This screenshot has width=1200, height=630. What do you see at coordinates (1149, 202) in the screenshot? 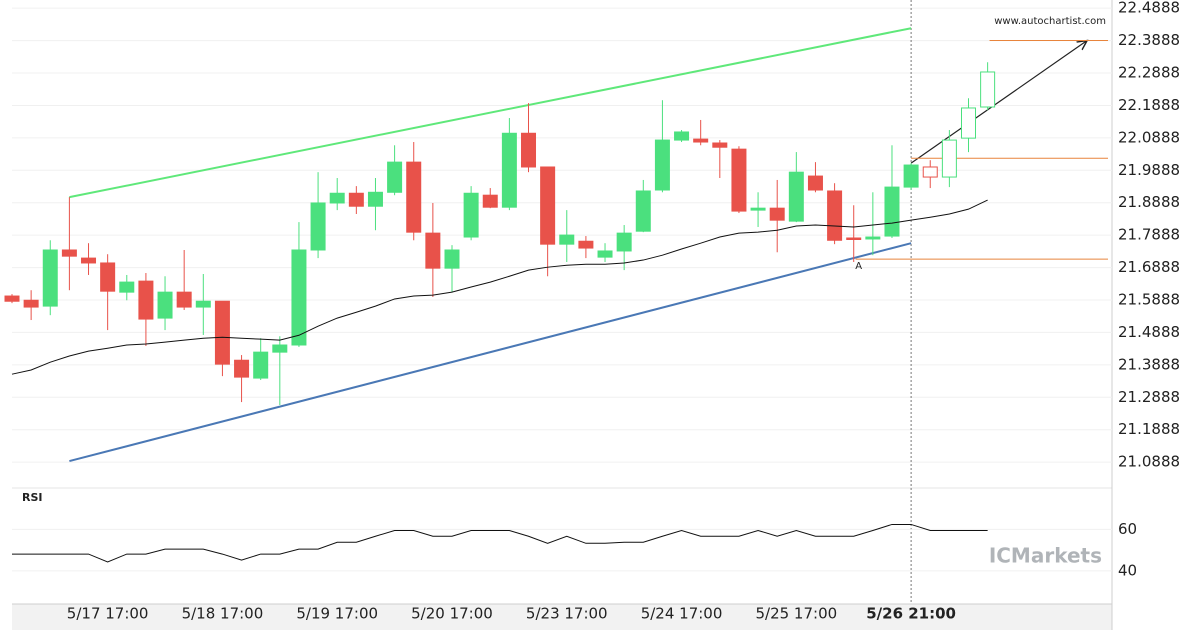
I see `y-tick-label: 21.8888` at bounding box center [1149, 202].